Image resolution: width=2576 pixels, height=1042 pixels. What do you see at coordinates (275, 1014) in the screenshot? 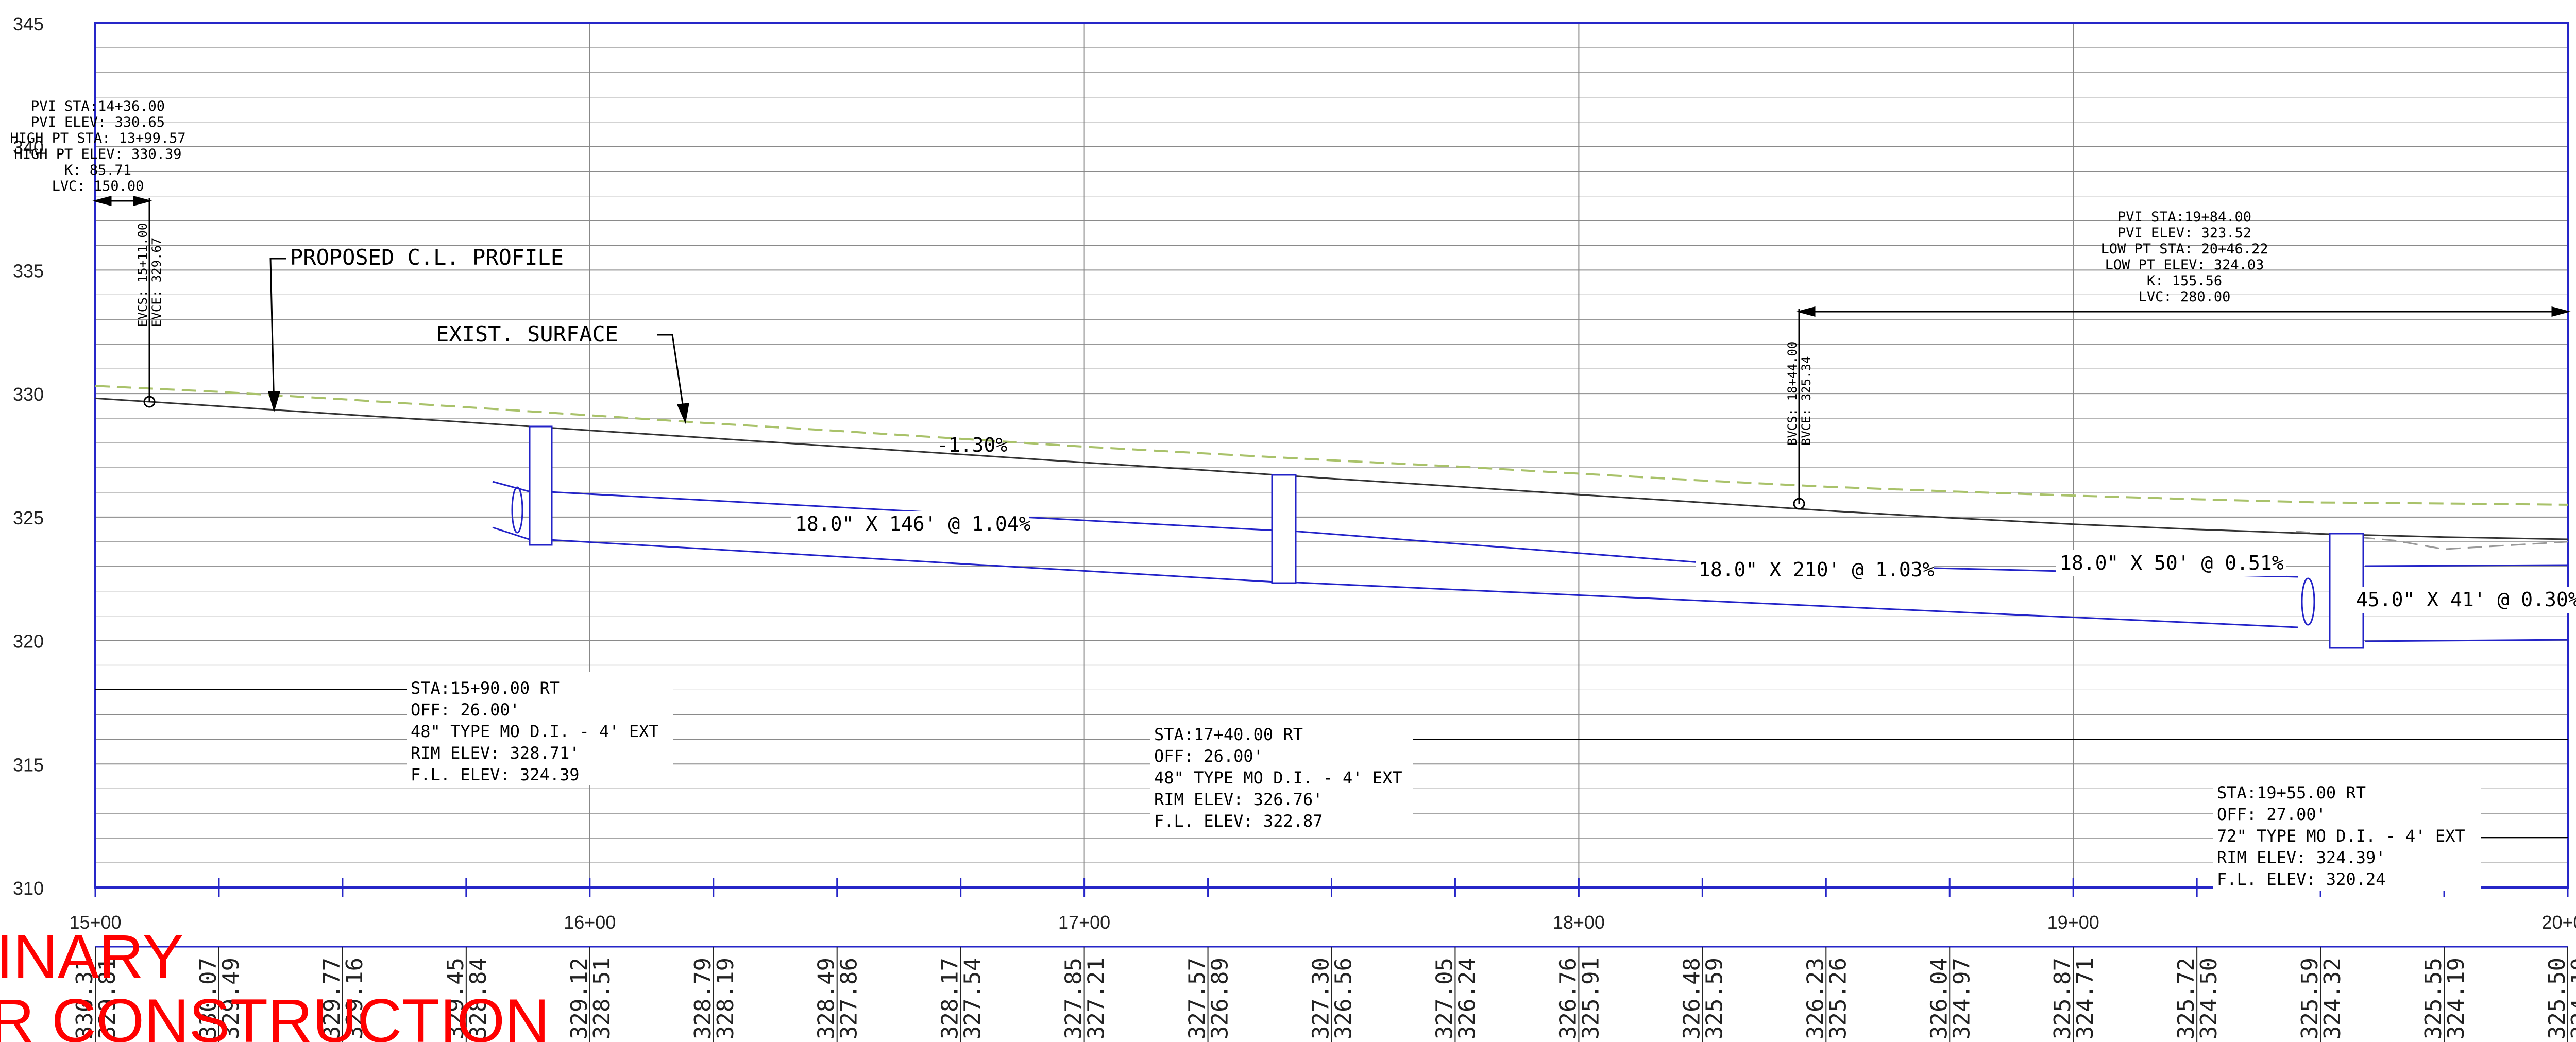
I see `watermark-line-2: R CONSTRUCTION` at bounding box center [275, 1014].